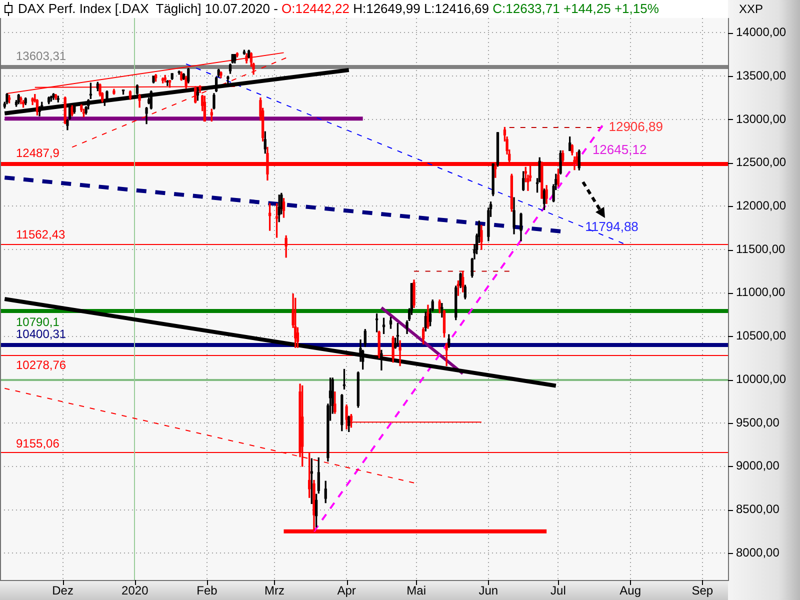  What do you see at coordinates (703, 591) in the screenshot?
I see `x-tick-label: Sep` at bounding box center [703, 591].